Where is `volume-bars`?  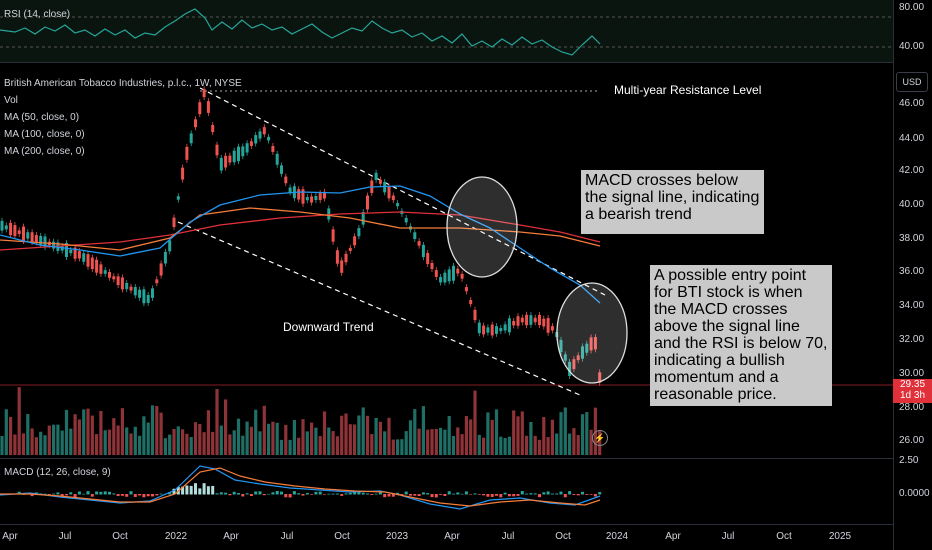 volume-bars is located at coordinates (301, 421).